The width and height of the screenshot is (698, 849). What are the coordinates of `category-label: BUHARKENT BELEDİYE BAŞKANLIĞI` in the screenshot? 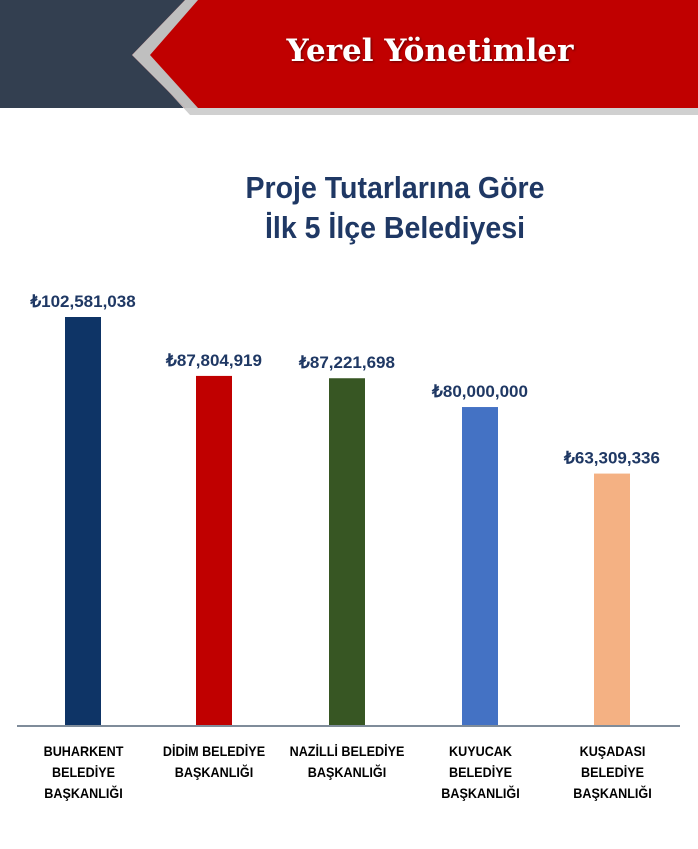 It's located at (83, 772).